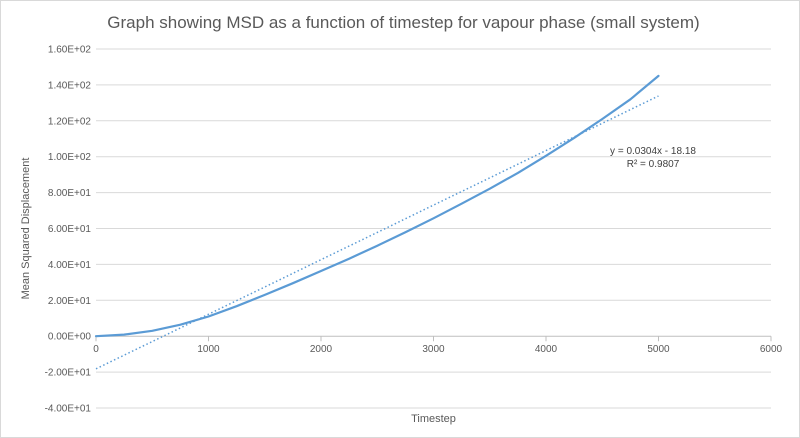 The image size is (800, 438). What do you see at coordinates (70, 157) in the screenshot?
I see `y-tick-label: 1.00E+02` at bounding box center [70, 157].